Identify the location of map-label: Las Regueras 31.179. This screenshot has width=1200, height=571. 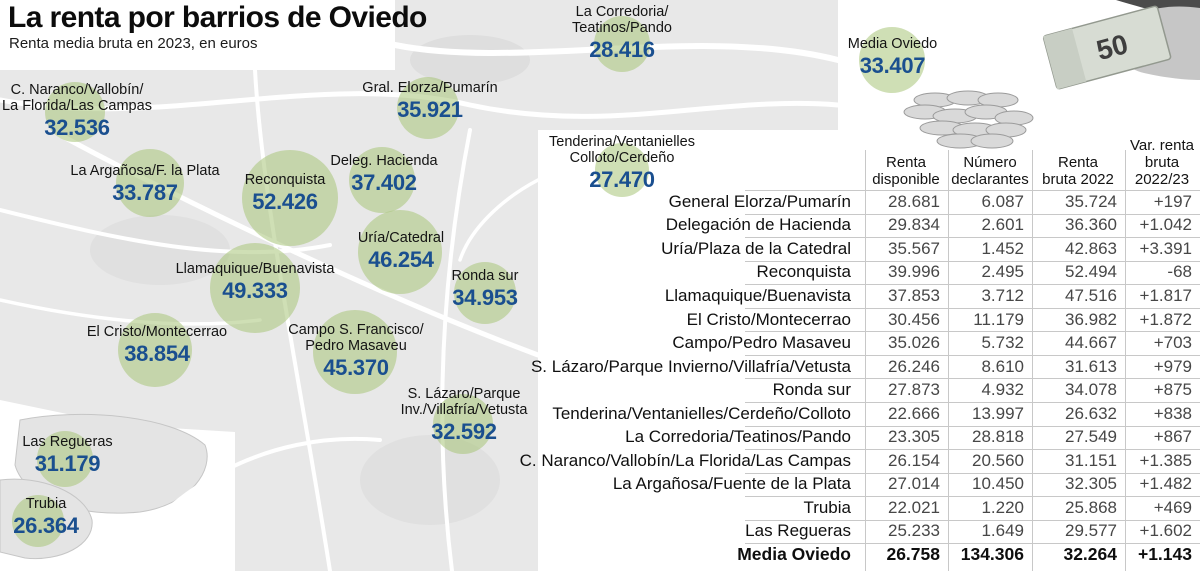
(67, 455).